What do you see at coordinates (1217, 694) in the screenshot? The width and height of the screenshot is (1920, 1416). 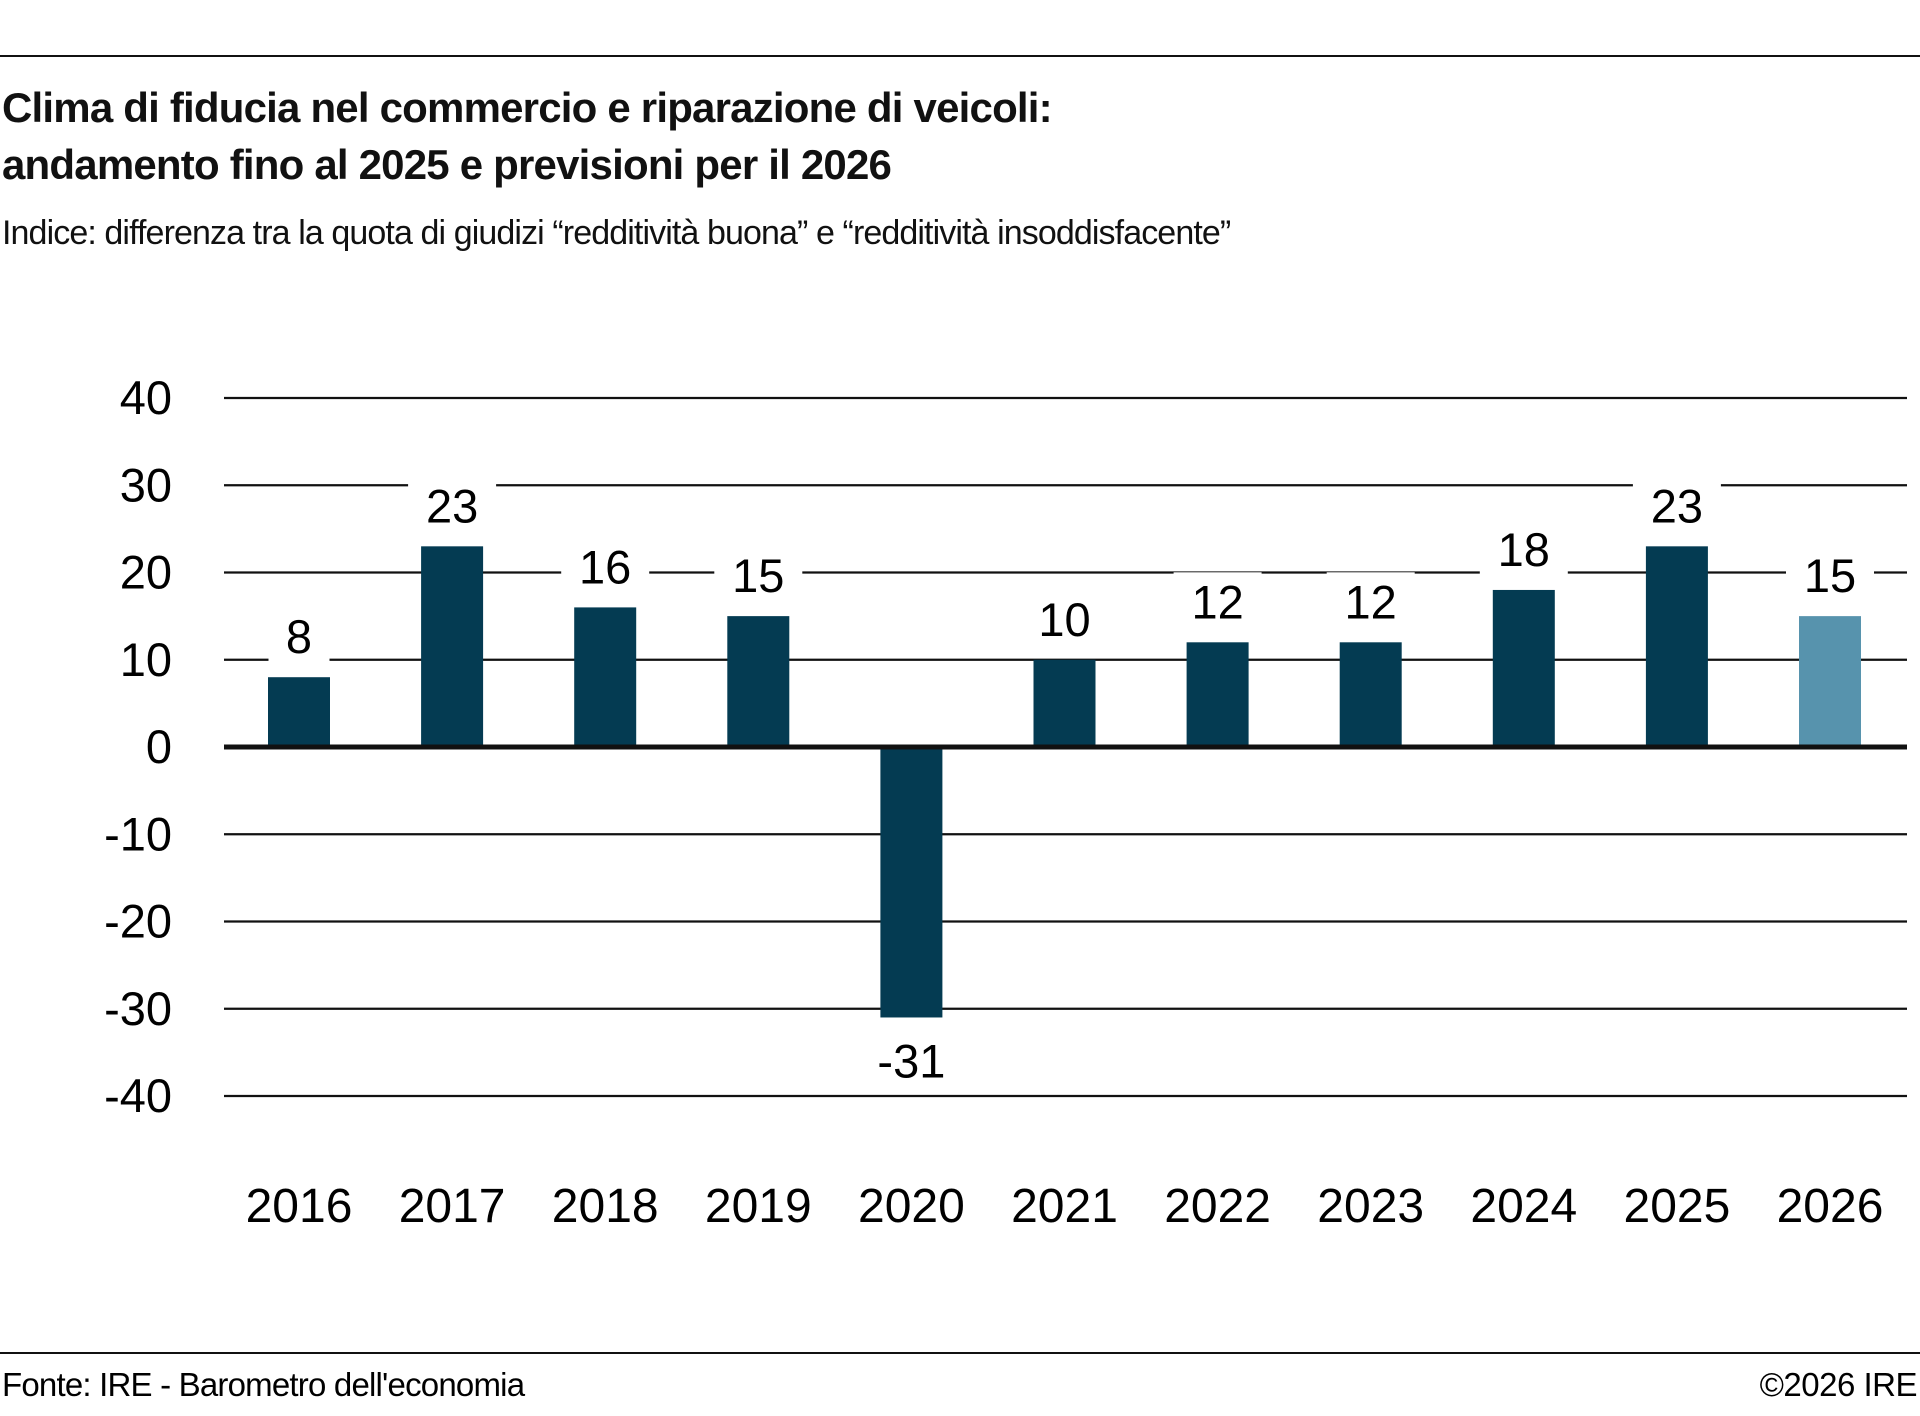 I see `bar-2022` at bounding box center [1217, 694].